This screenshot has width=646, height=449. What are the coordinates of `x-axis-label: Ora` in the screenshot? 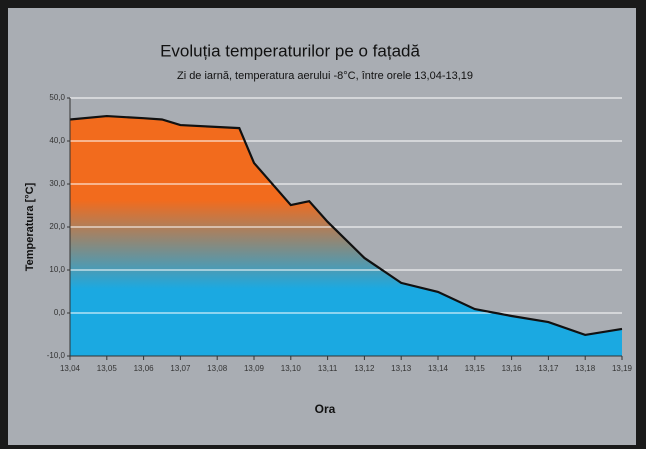 It's located at (325, 409).